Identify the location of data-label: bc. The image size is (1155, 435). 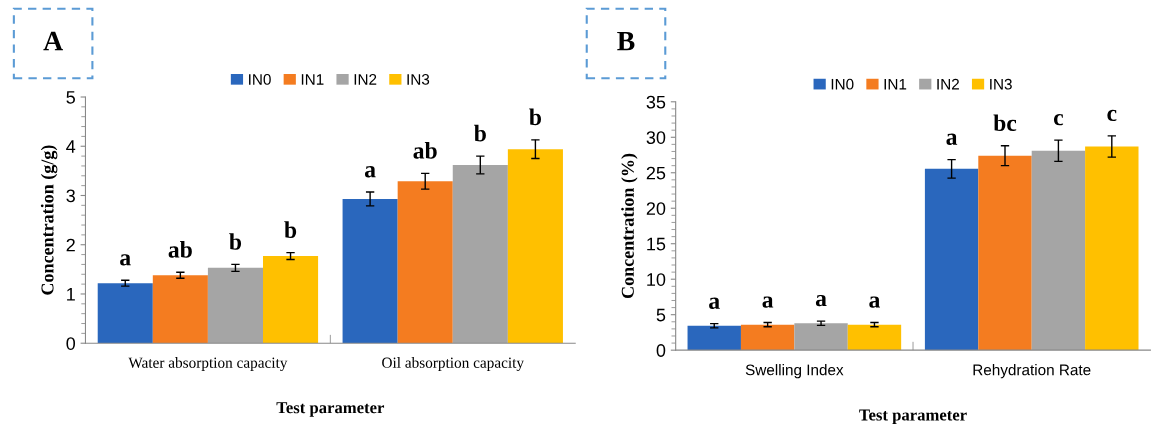
(1005, 123).